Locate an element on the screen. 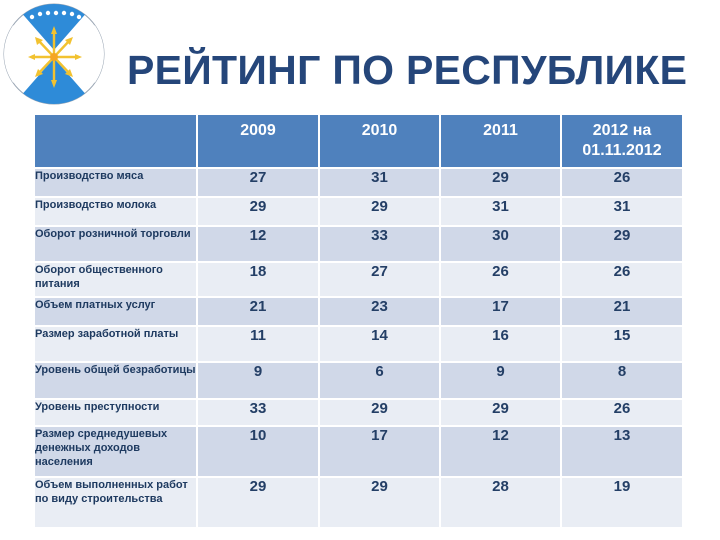  cell-value: 6 is located at coordinates (379, 380).